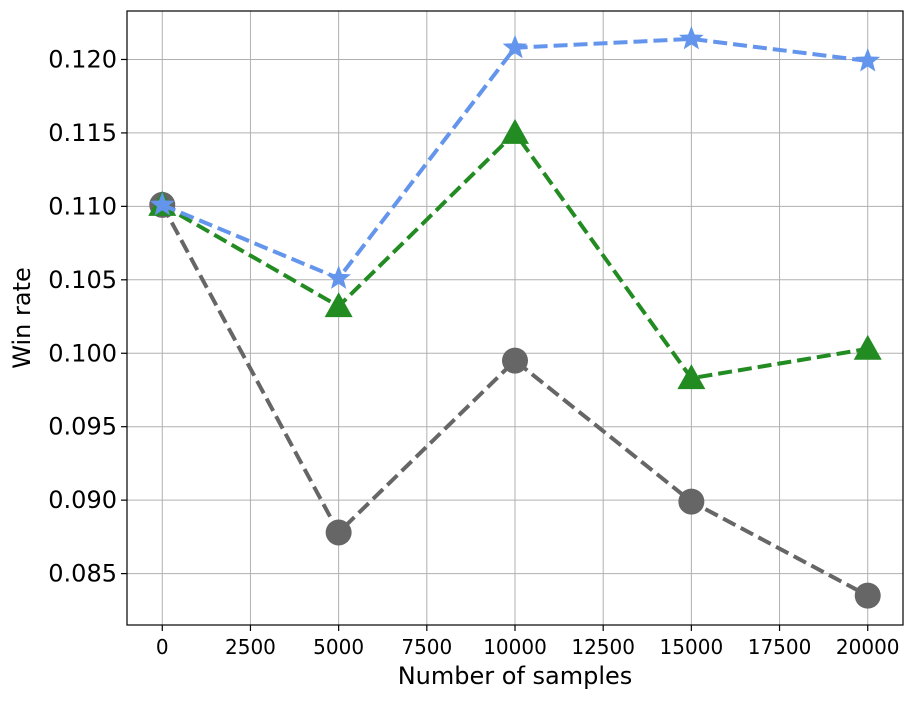 Image resolution: width=914 pixels, height=701 pixels. What do you see at coordinates (82, 206) in the screenshot?
I see `y-tick-label: 0.110` at bounding box center [82, 206].